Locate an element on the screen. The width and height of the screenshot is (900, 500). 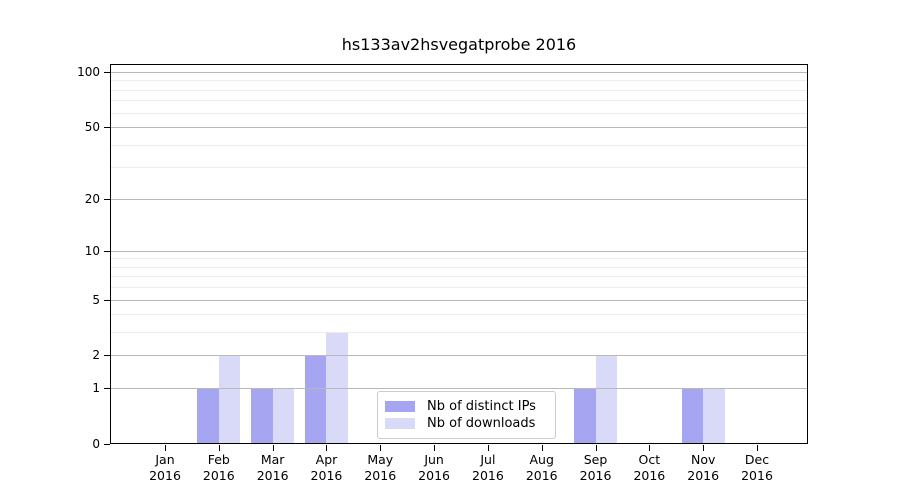
x-axis-tick-label: Feb 2016 is located at coordinates (218, 467).